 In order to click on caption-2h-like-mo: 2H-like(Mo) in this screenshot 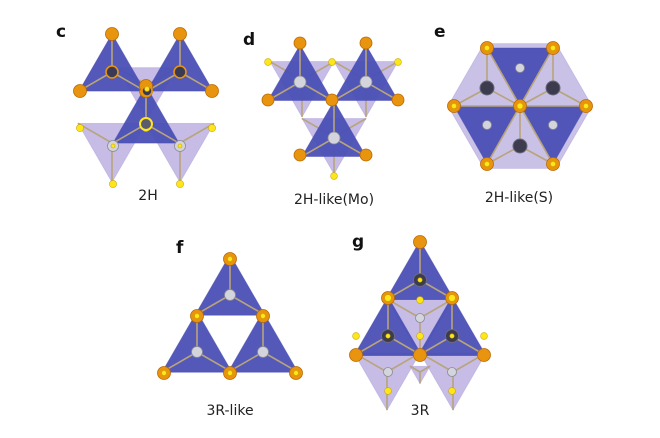, I will do `click(334, 200)`.